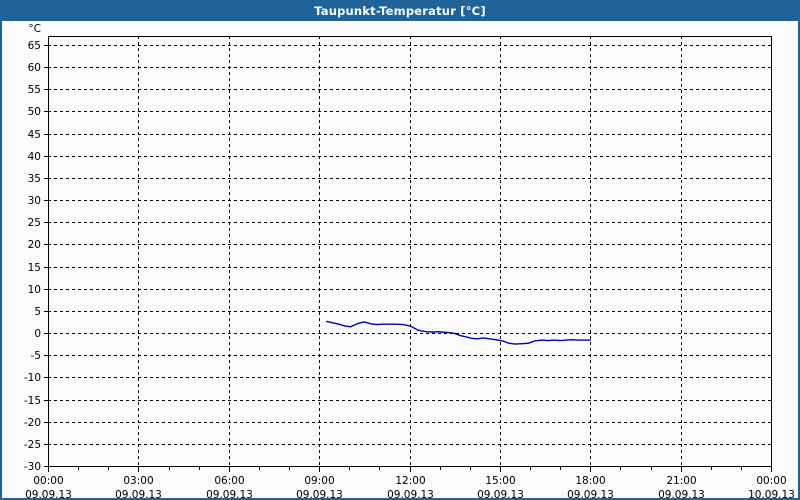 The height and width of the screenshot is (500, 800). I want to click on y-tick-label: 55, so click(34, 90).